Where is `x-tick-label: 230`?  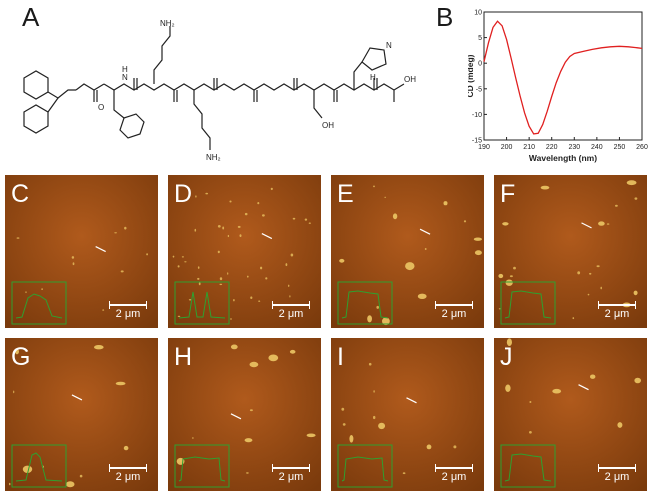
x-tick-label: 230 is located at coordinates (574, 147).